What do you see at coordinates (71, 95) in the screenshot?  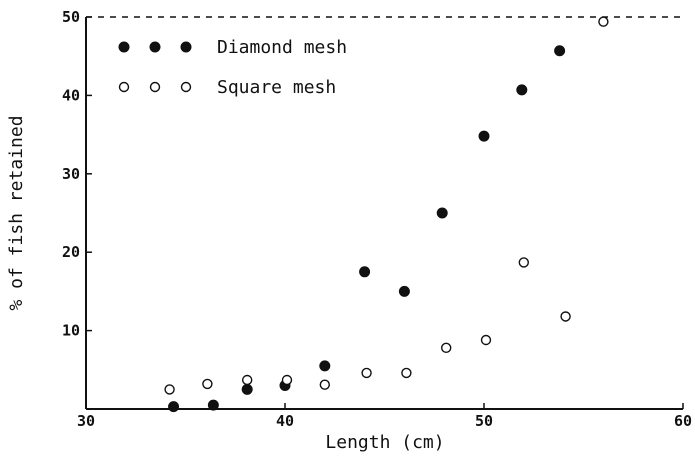 I see `y-tick-label: 40` at bounding box center [71, 95].